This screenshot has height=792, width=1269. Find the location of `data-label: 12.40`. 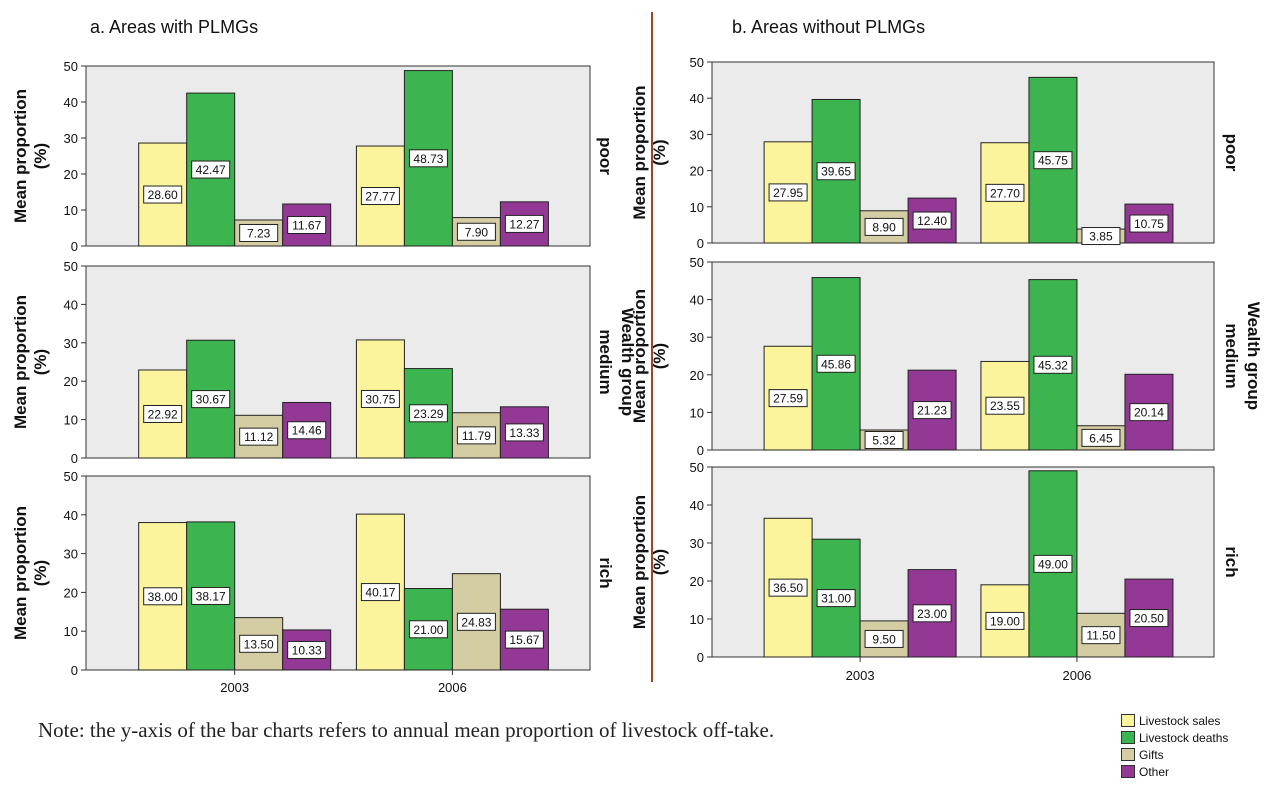

data-label: 12.40 is located at coordinates (932, 221).